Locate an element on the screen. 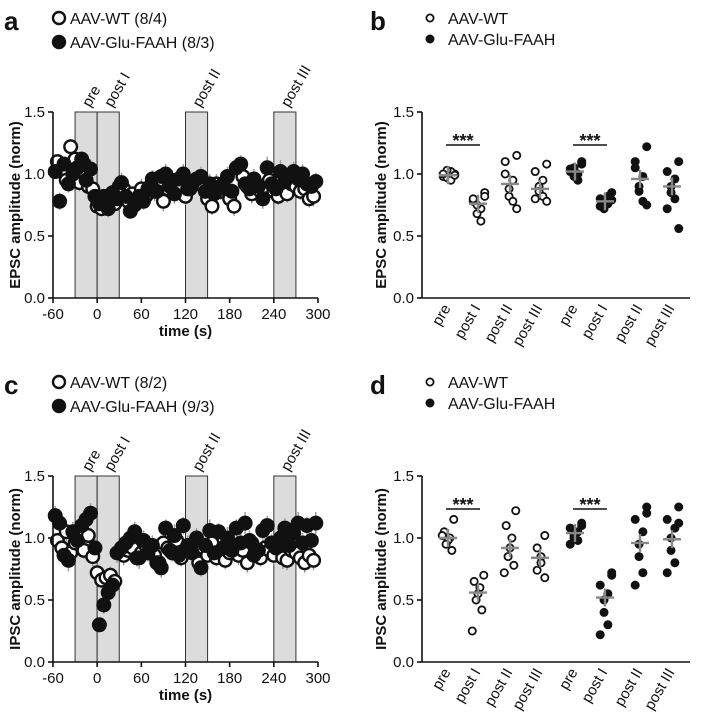 The image size is (702, 719). legend-label: AAV-Glu-FAAH is located at coordinates (501, 404).